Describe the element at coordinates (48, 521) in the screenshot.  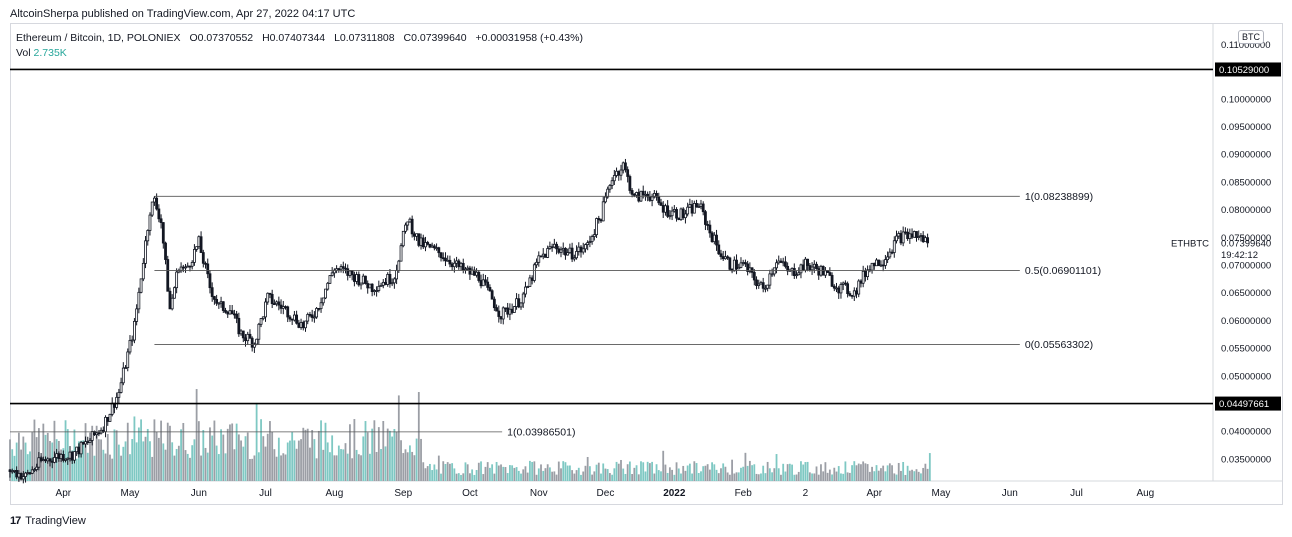
I see `footer-branding: 17 TradingView` at that location.